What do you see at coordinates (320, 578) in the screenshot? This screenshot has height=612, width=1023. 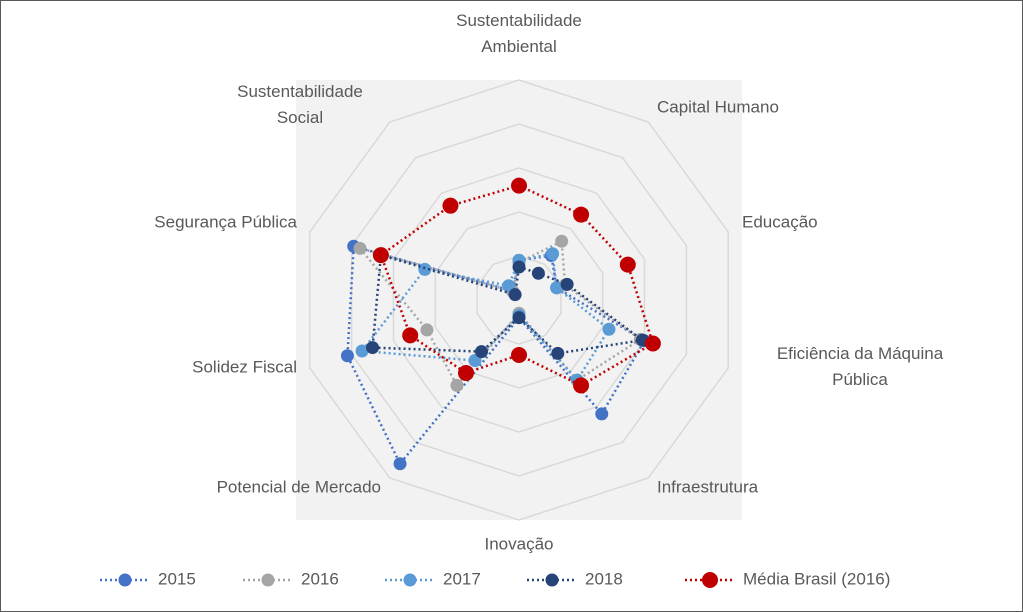 I see `legend-label: 2016` at bounding box center [320, 578].